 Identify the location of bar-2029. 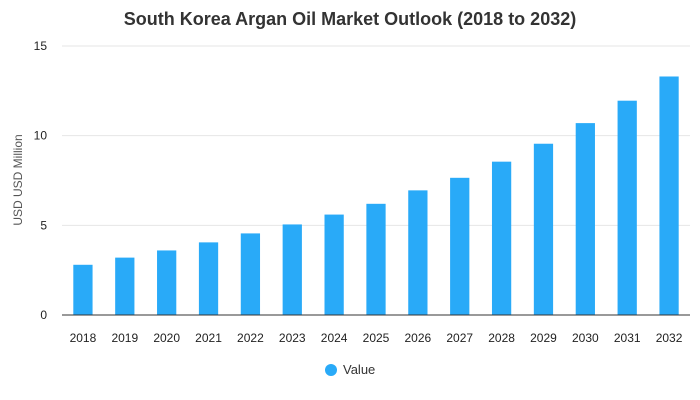
(543, 229).